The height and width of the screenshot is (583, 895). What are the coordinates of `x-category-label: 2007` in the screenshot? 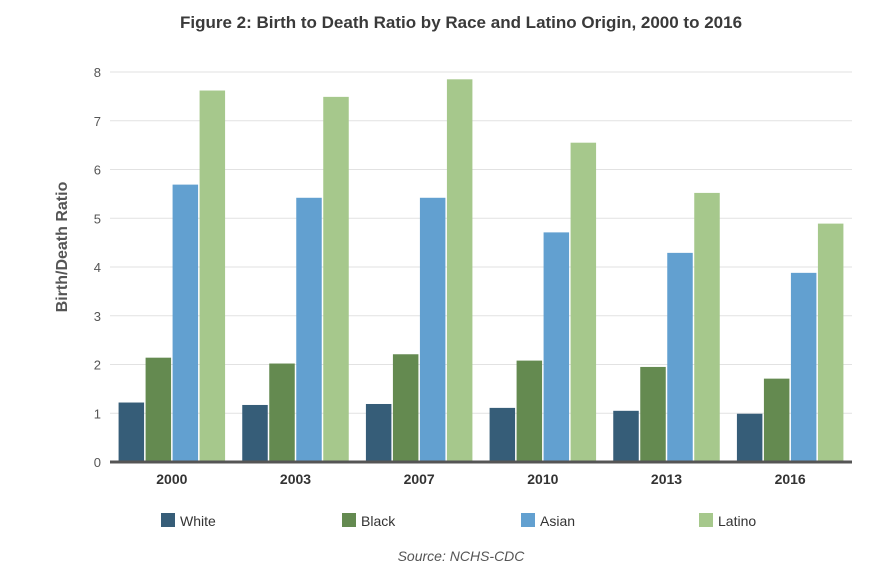 It's located at (419, 479).